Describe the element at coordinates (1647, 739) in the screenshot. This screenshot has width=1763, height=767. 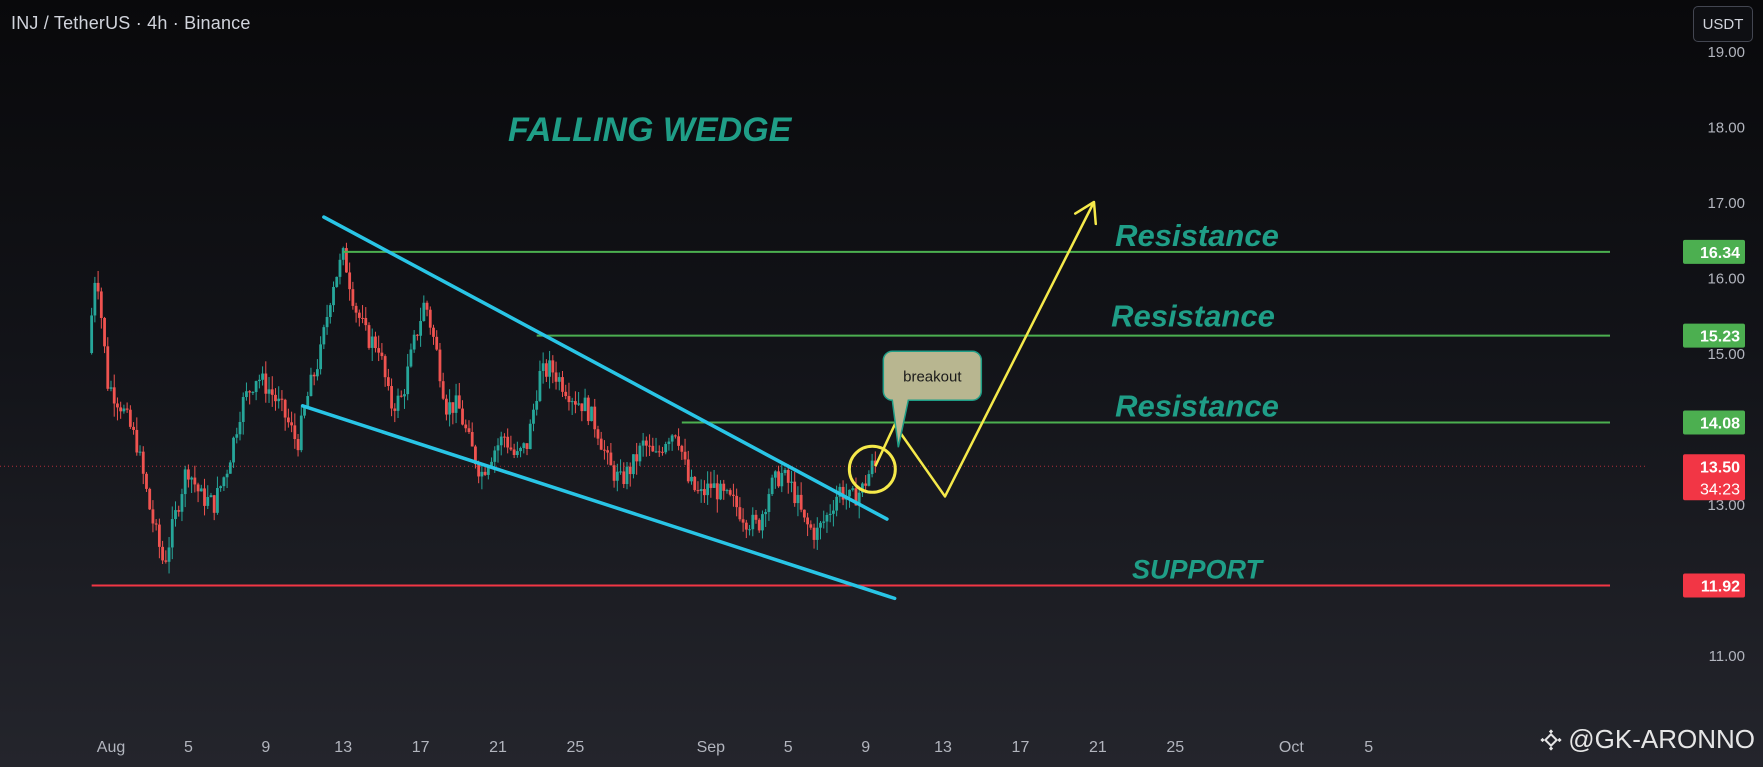
I see `watermark: @GK-ARONNO` at that location.